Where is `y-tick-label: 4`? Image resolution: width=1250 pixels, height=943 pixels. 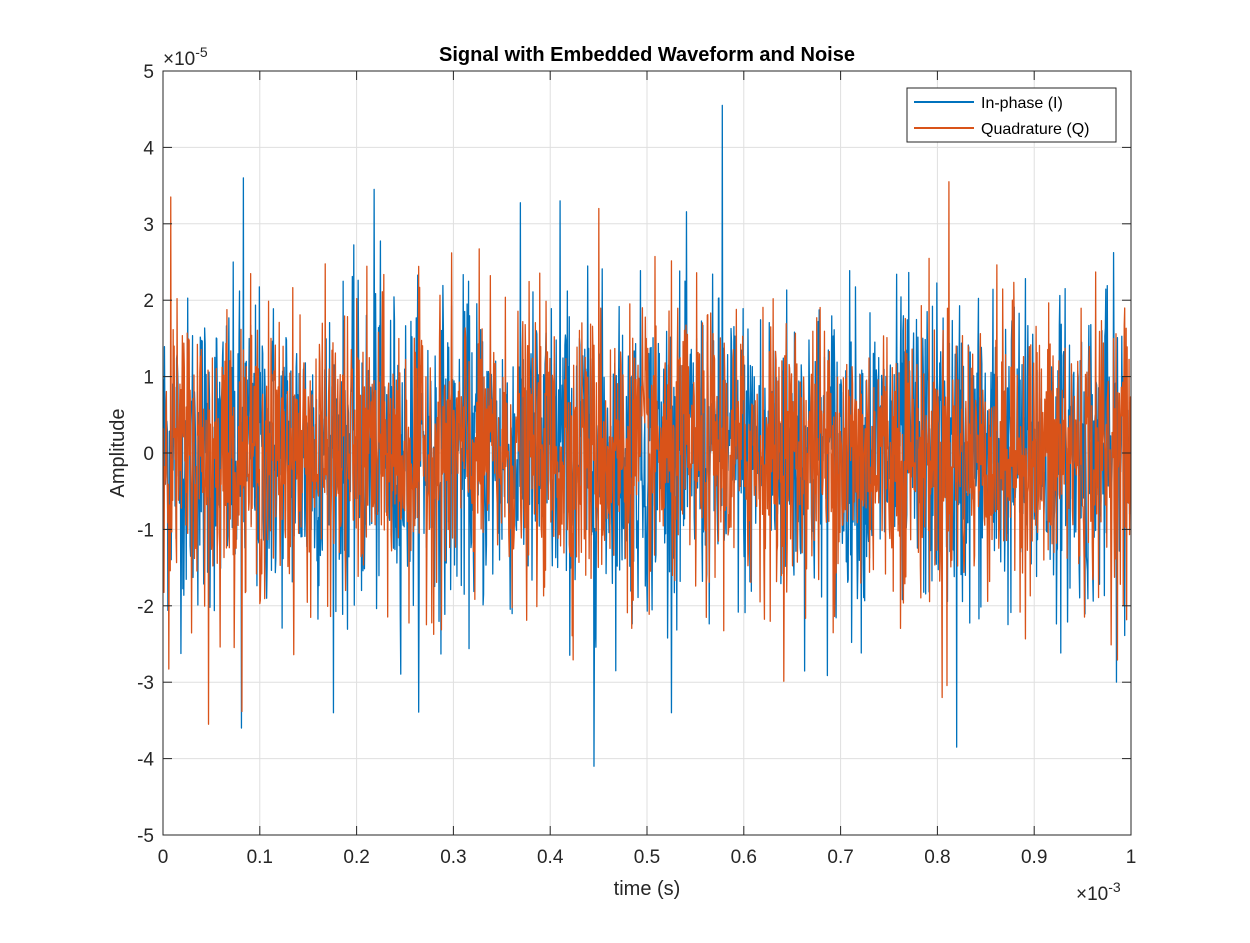 y-tick-label: 4 is located at coordinates (148, 148).